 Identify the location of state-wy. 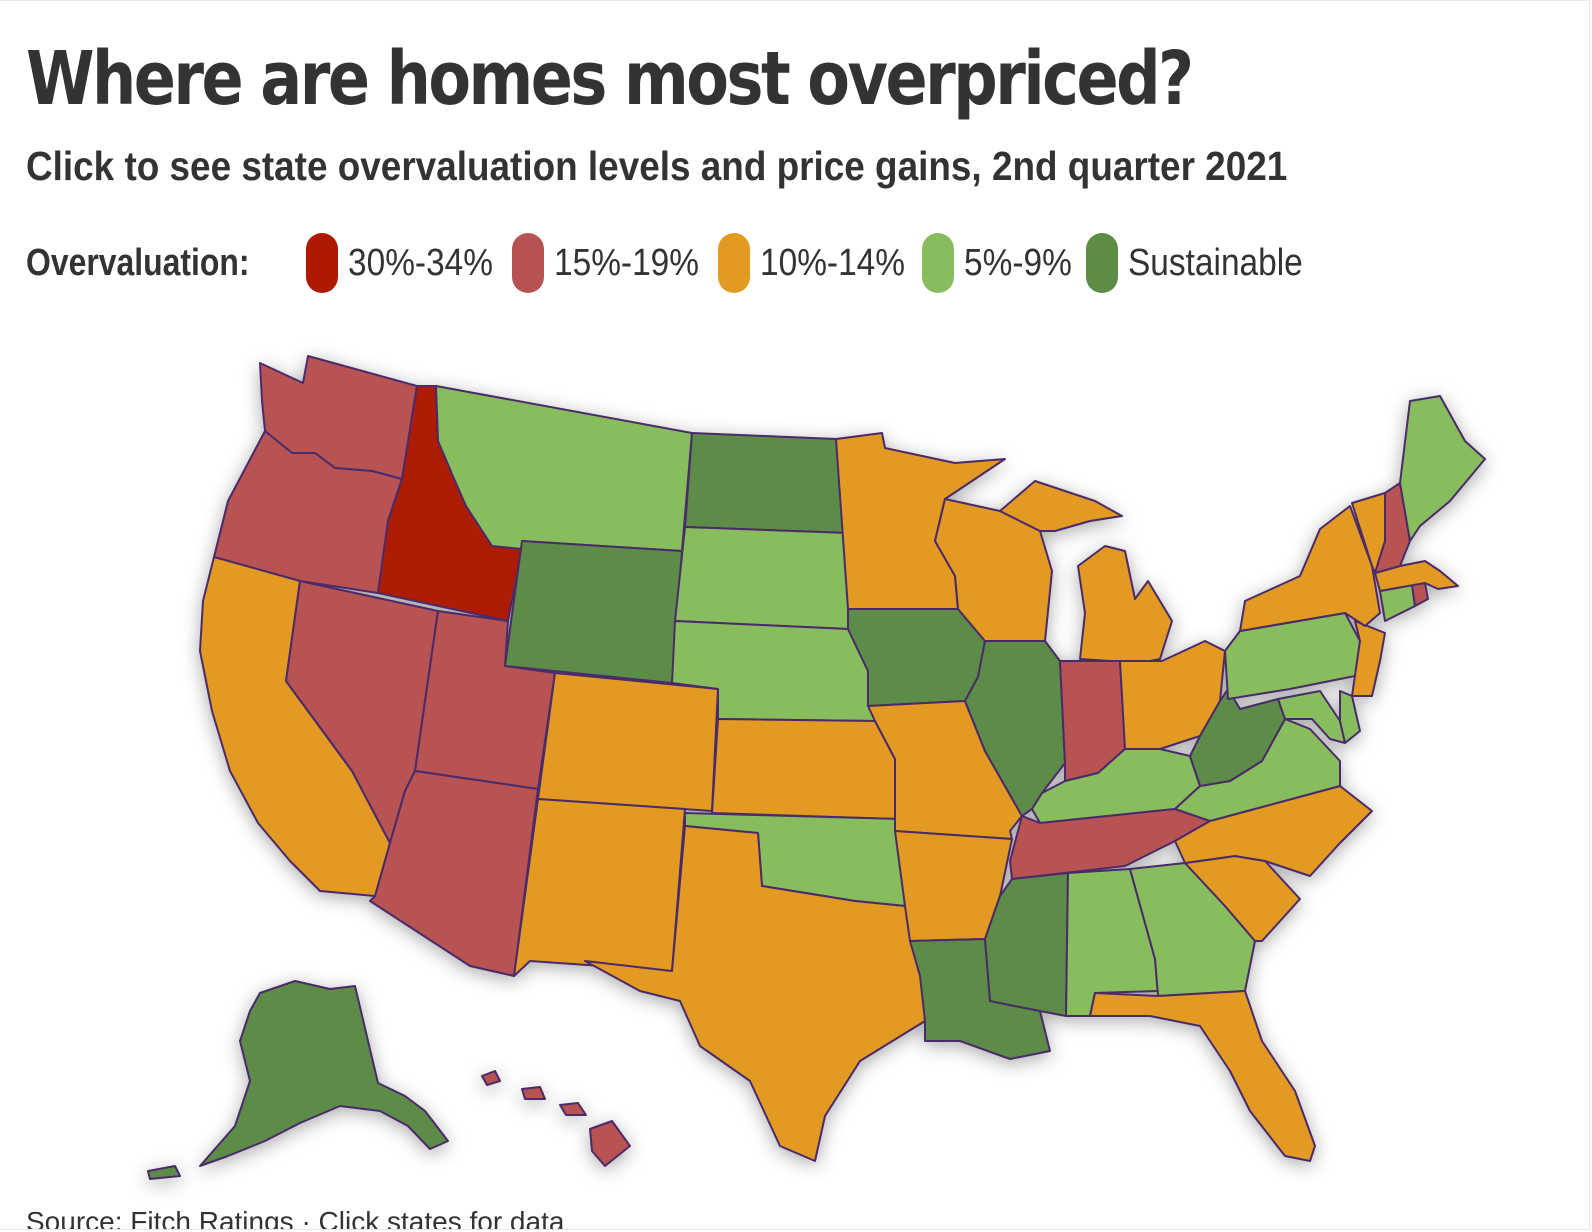
(593, 612).